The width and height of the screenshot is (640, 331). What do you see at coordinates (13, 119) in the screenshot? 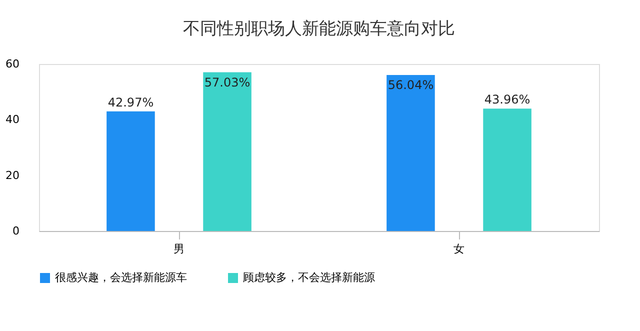
I see `y-tick-label: 40` at bounding box center [13, 119].